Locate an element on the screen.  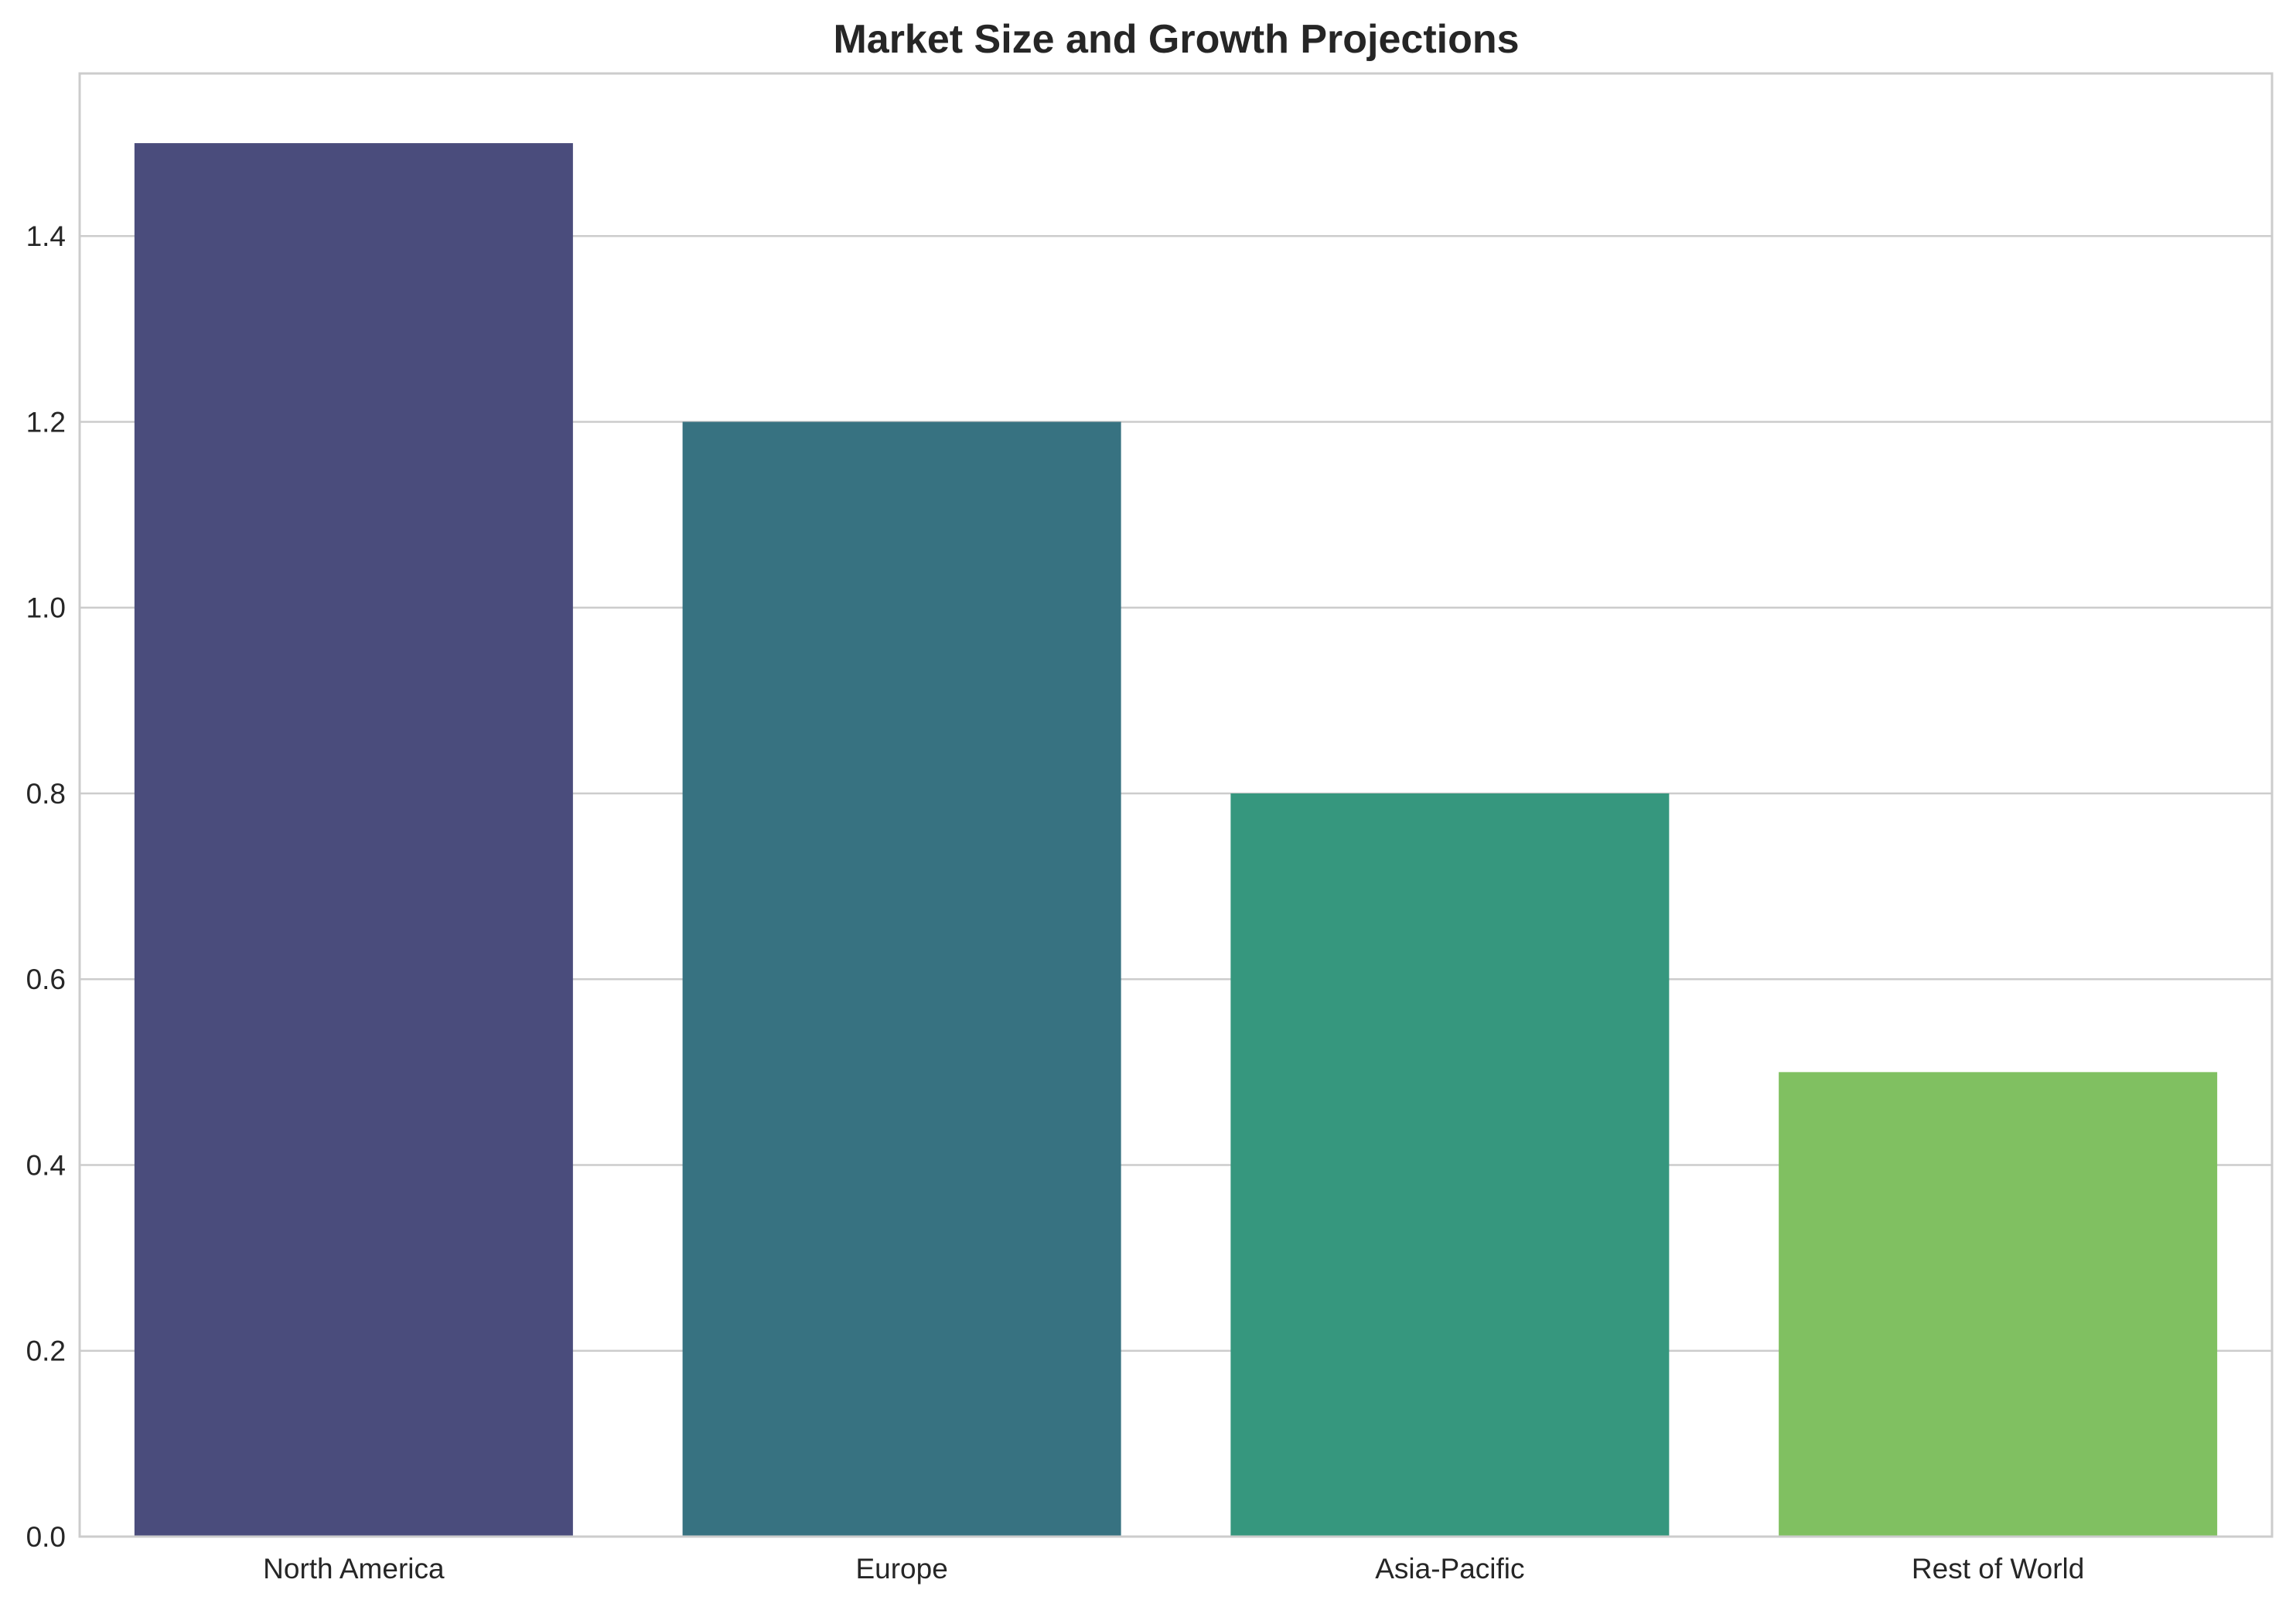
y-tick-label: 0.6 is located at coordinates (46, 979).